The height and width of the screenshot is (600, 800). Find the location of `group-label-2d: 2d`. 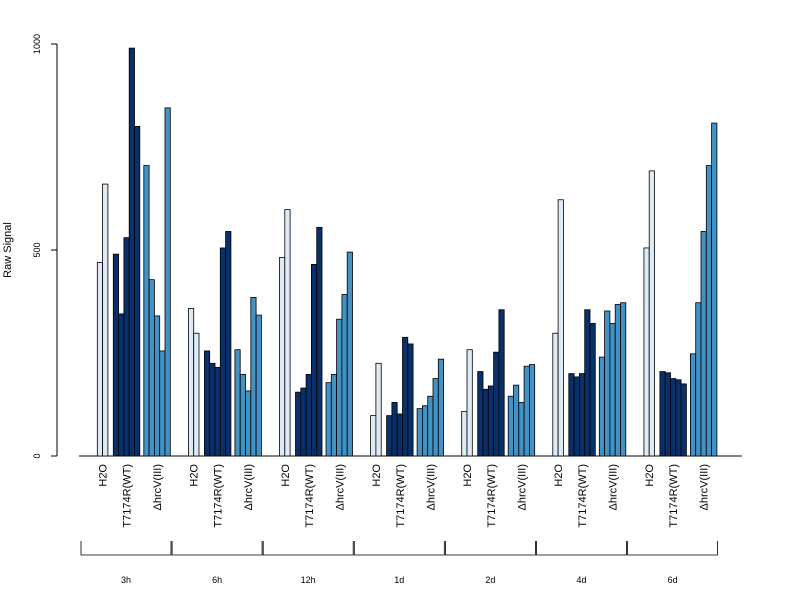

group-label-2d: 2d is located at coordinates (490, 580).